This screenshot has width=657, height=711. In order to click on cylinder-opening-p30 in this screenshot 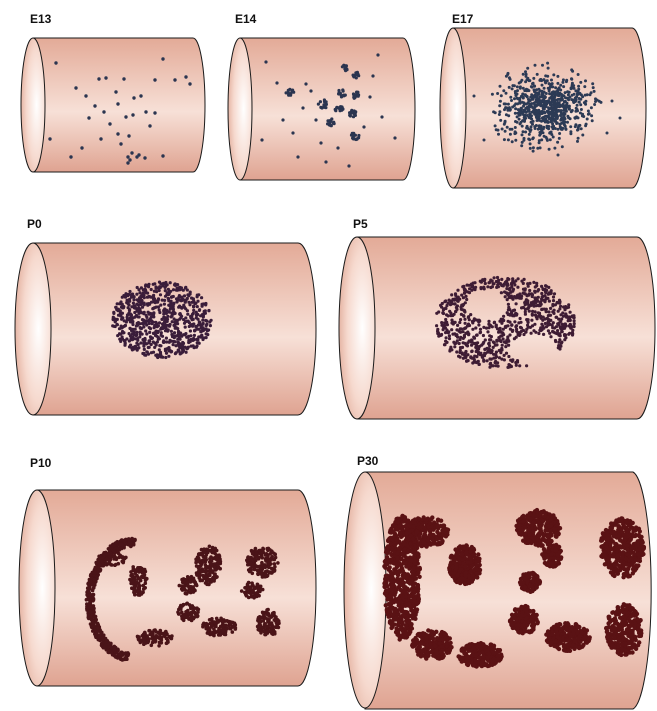, I will do `click(365, 590)`.